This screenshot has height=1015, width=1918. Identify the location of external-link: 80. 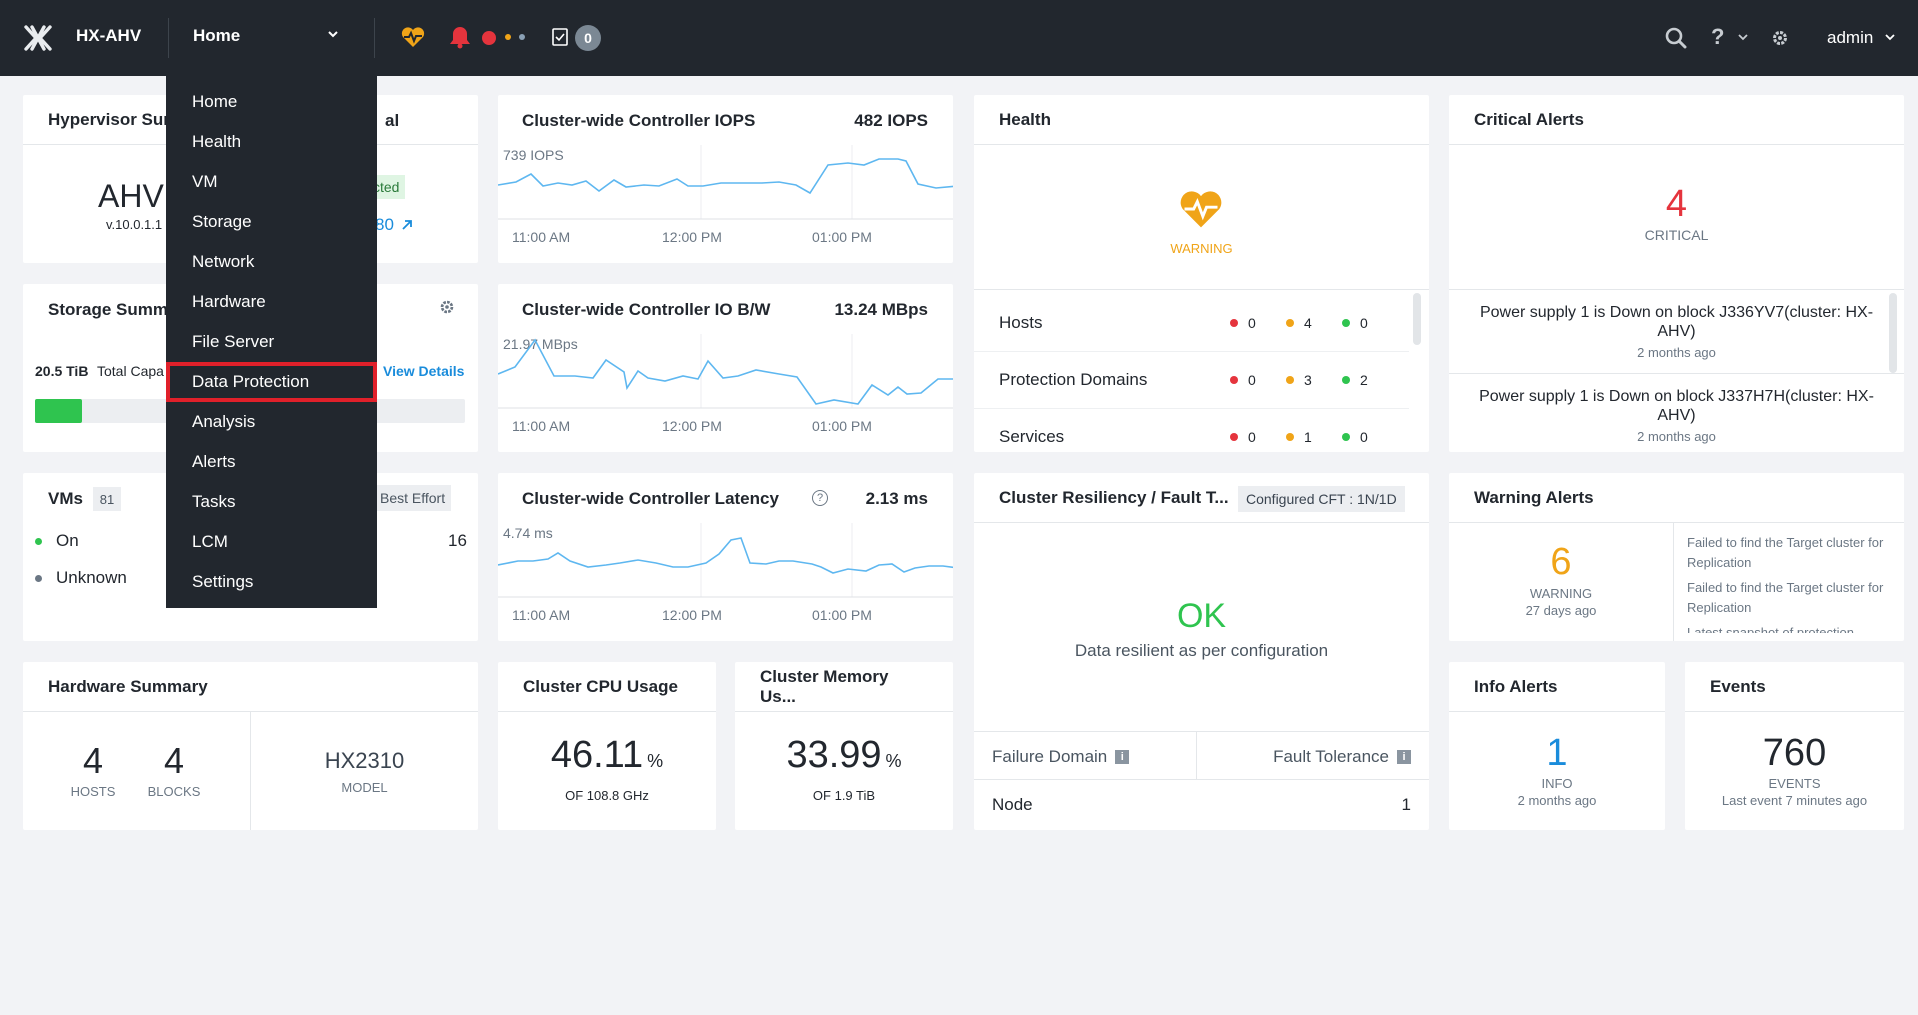
(394, 225).